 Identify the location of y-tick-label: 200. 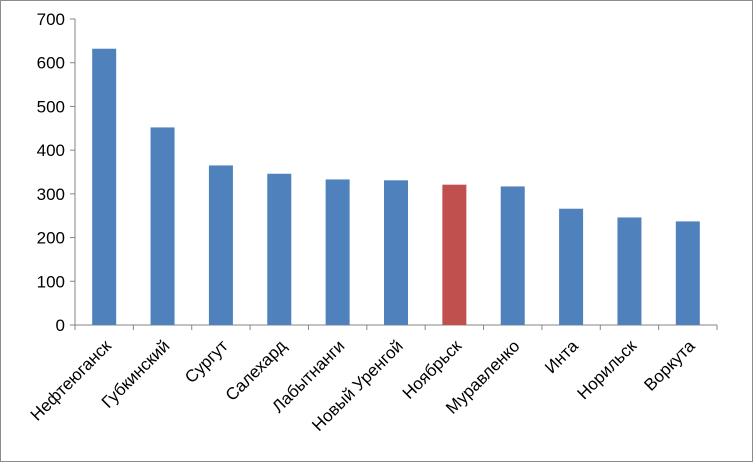
(51, 238).